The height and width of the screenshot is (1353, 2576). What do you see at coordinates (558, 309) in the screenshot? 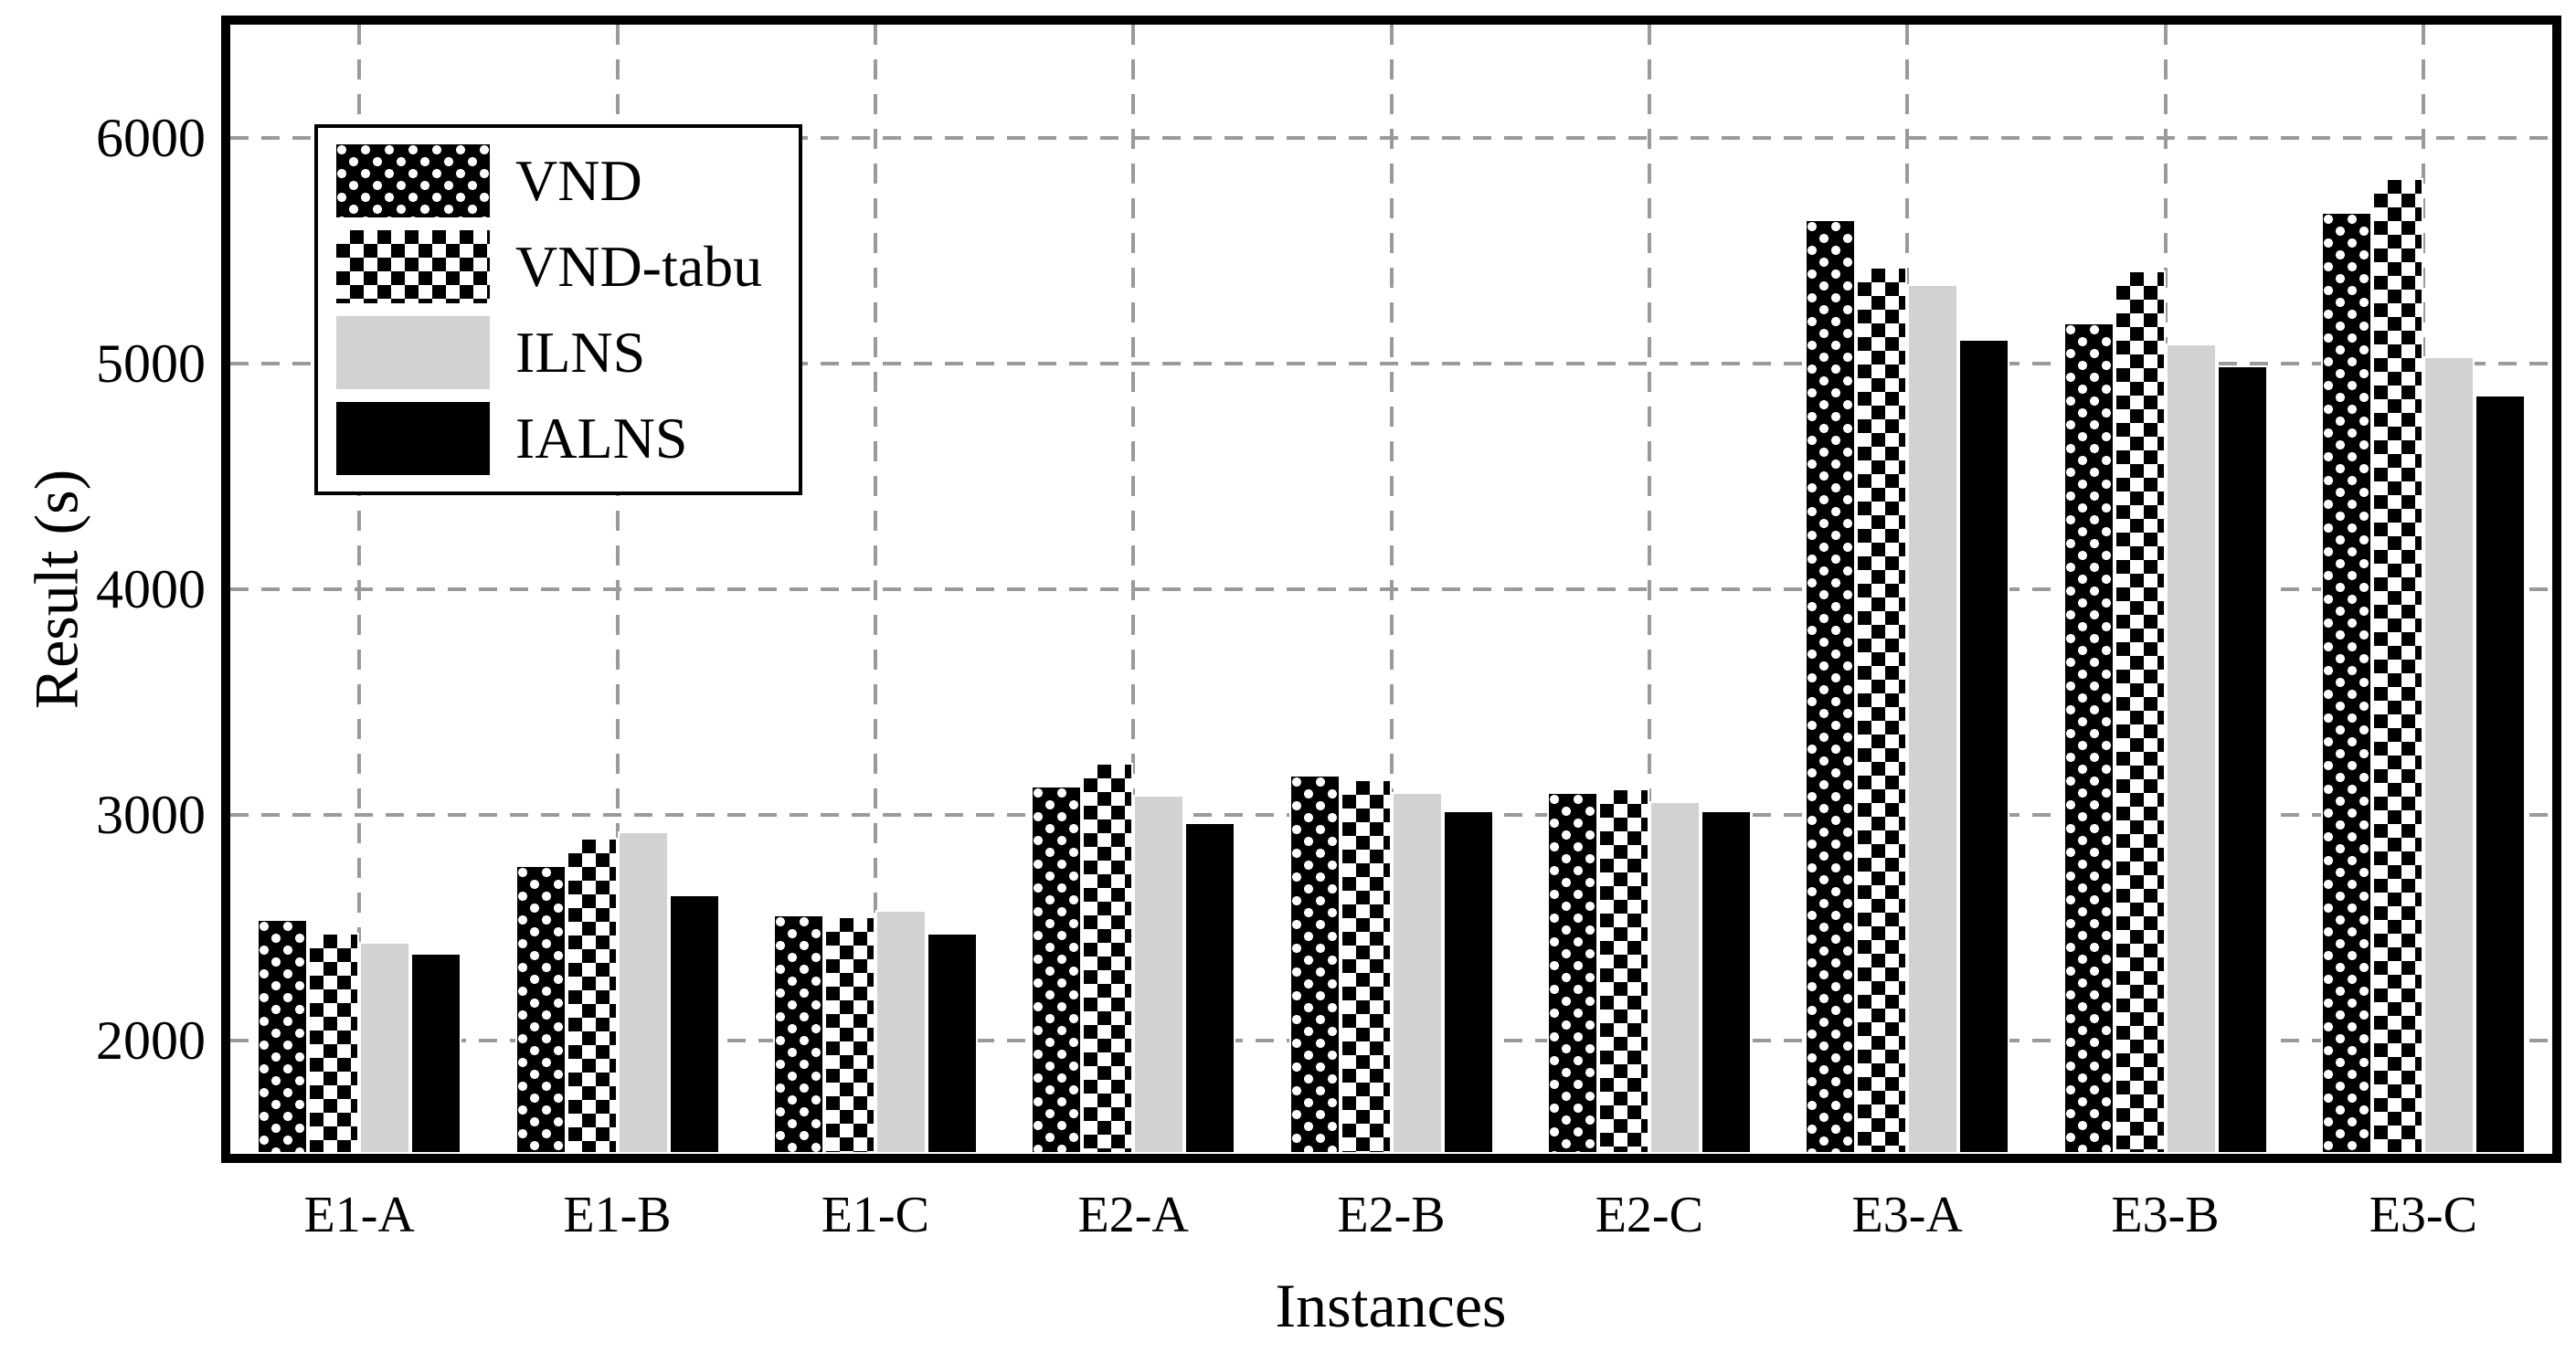
I see `legend: VND VND-tabu ILNS IALNS` at bounding box center [558, 309].